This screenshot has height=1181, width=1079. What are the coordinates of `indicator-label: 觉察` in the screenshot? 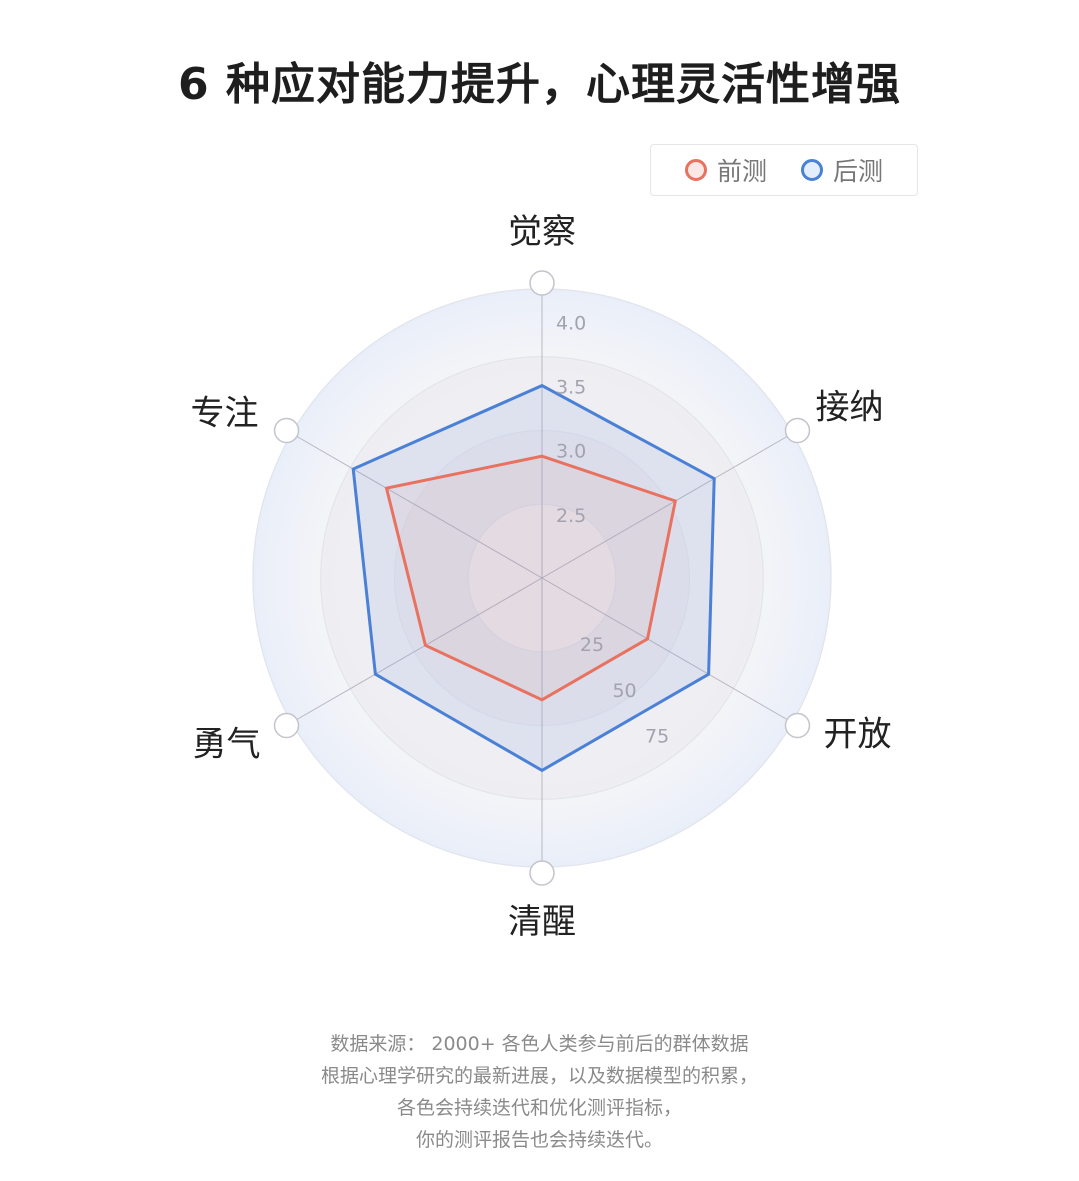 It's located at (542, 232).